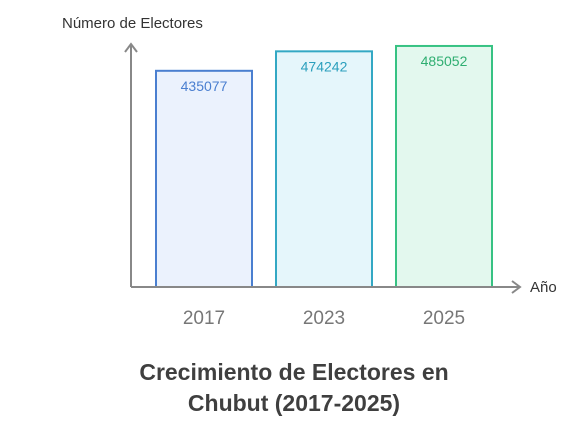 This screenshot has height=427, width=588. I want to click on y-axis-label: Número de Electores, so click(132, 23).